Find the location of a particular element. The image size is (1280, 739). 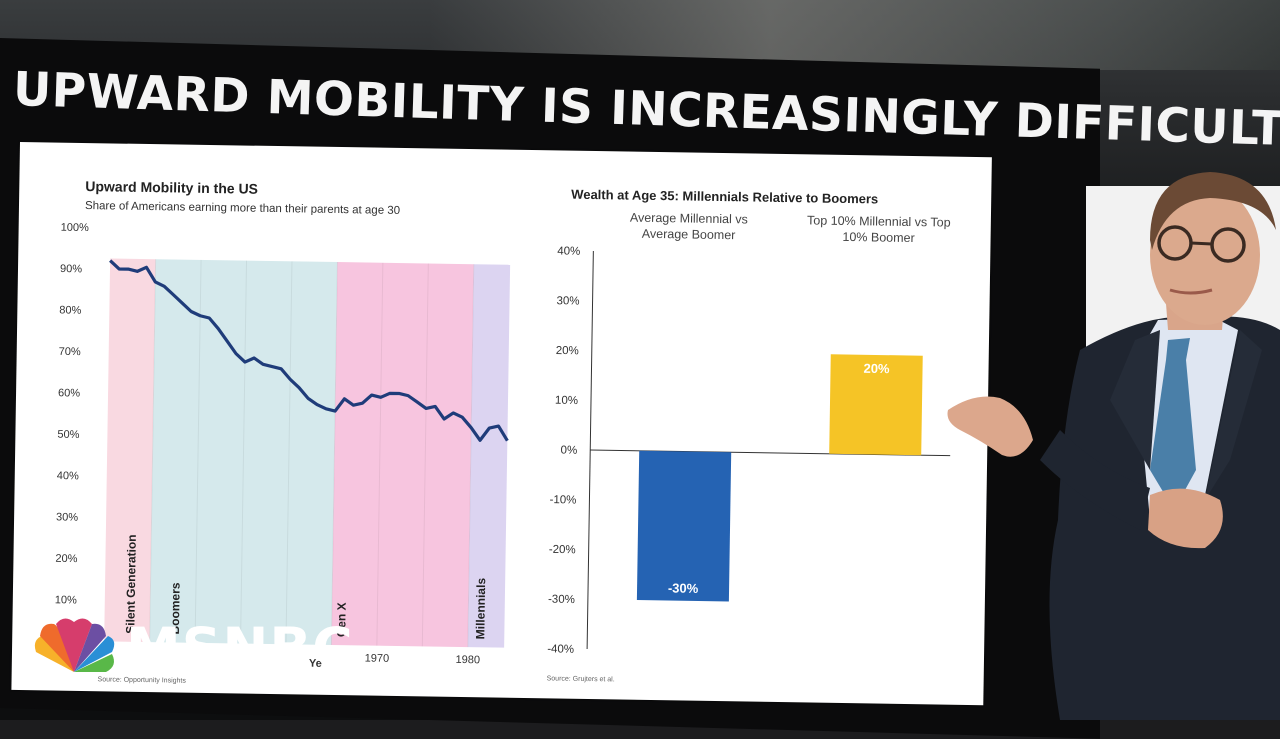

x-tick-label: 1970 is located at coordinates (377, 658).